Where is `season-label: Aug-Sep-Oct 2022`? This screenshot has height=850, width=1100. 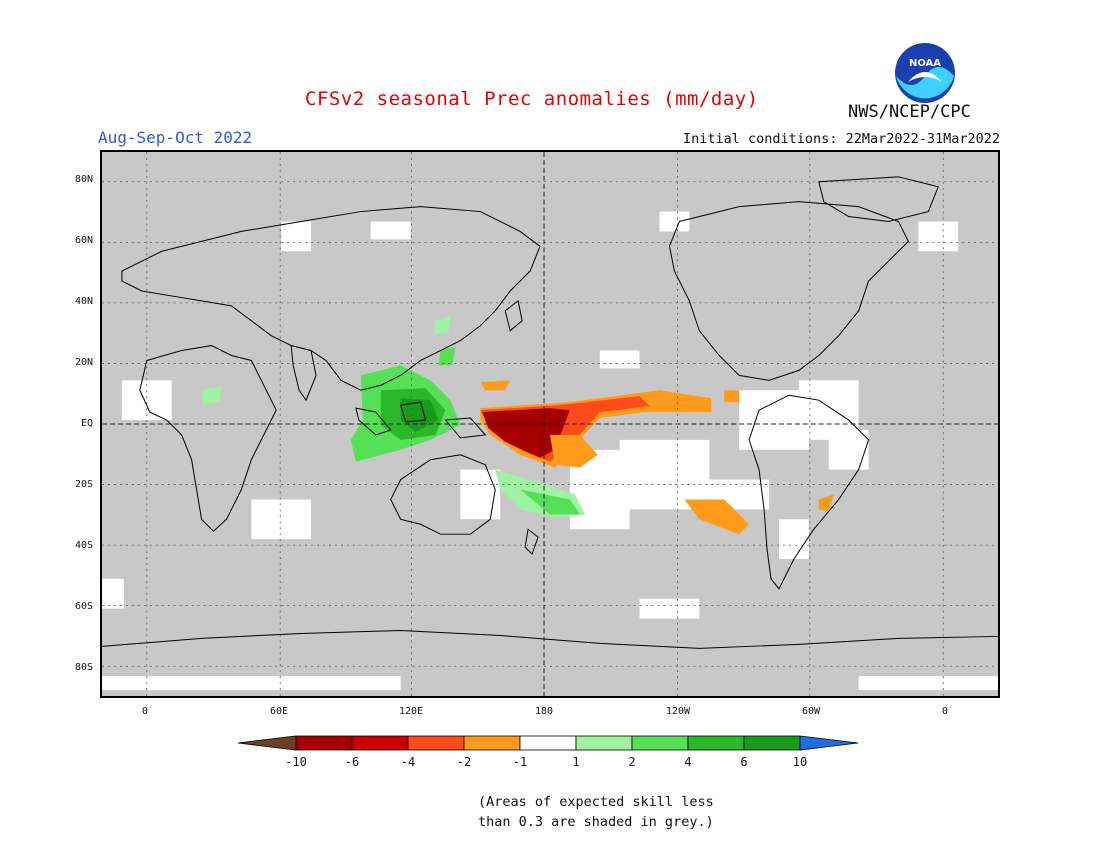 season-label: Aug-Sep-Oct 2022 is located at coordinates (175, 137).